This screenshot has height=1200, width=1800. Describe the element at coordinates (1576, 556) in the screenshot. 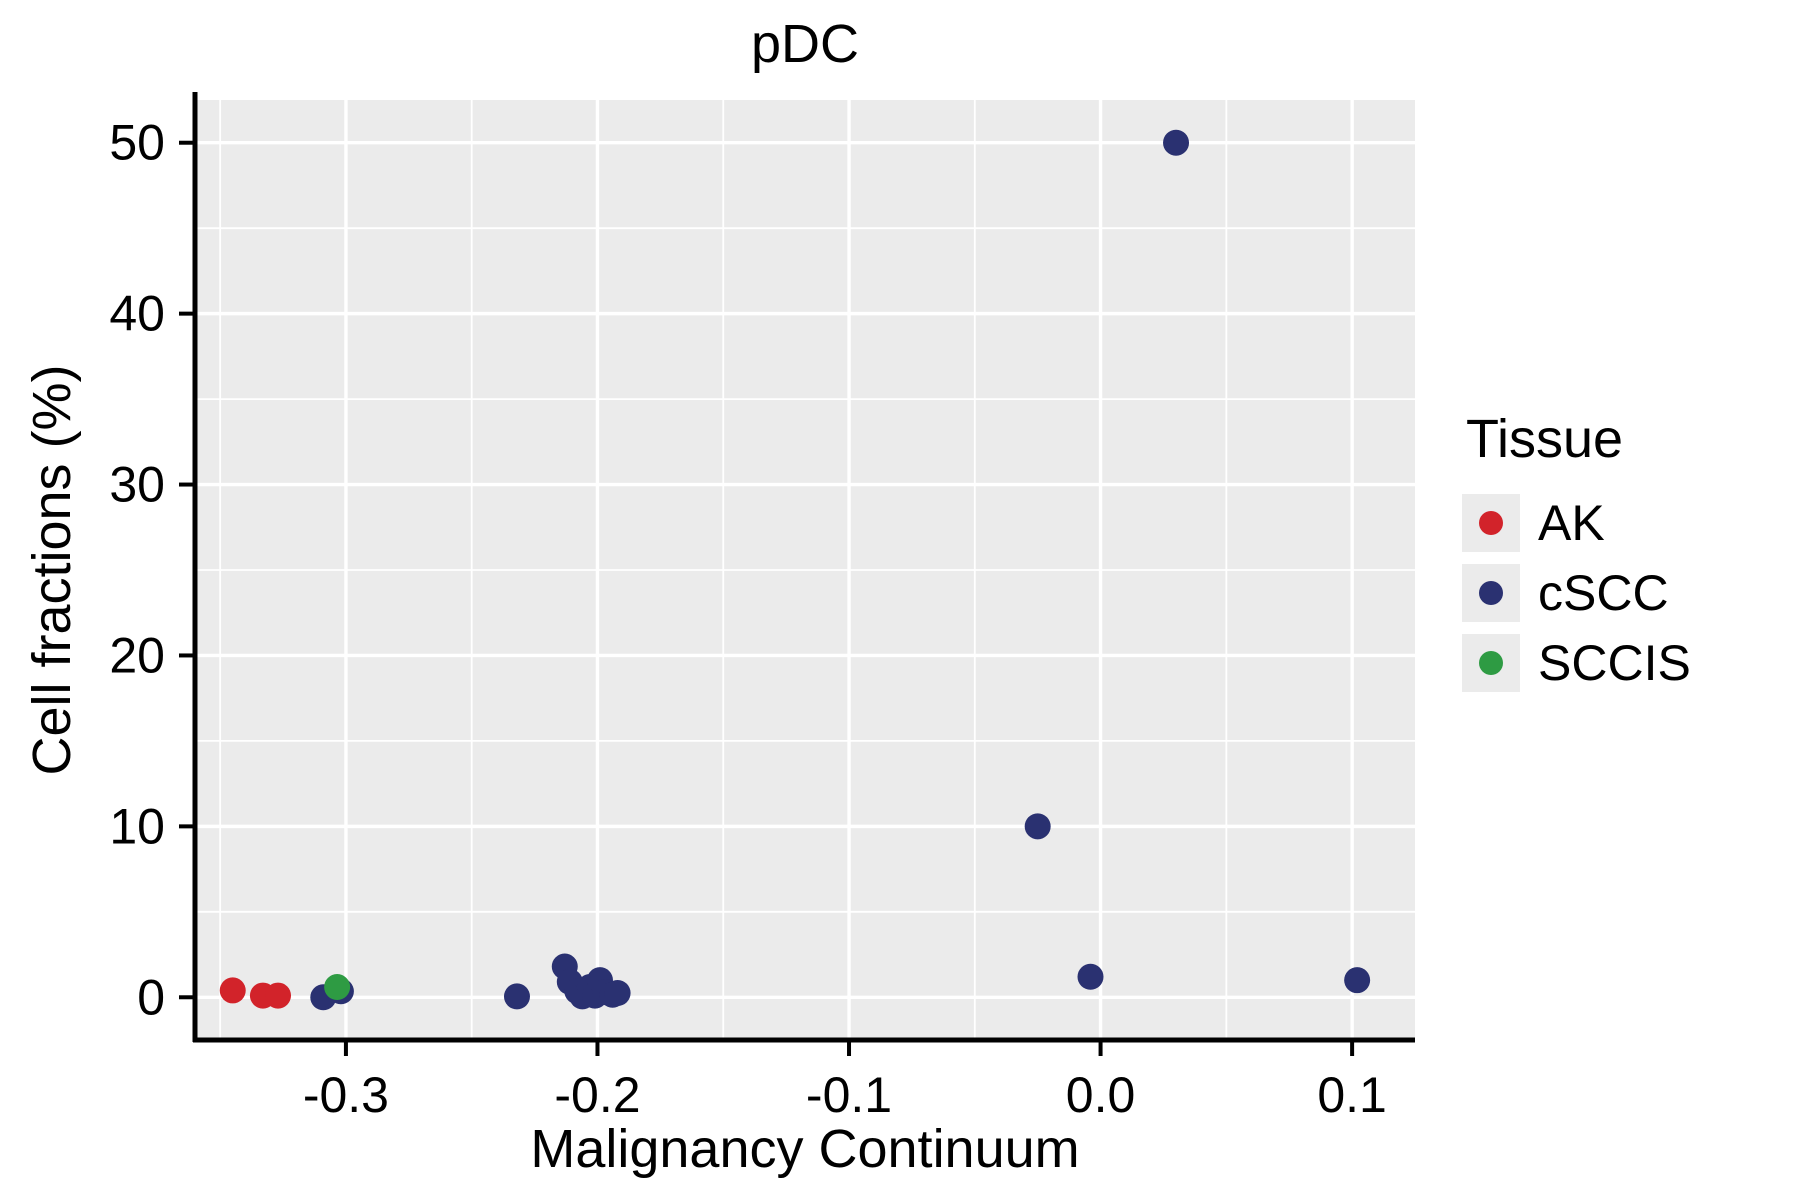

I see `legend: Tissue AK cSCC SCCIS` at that location.